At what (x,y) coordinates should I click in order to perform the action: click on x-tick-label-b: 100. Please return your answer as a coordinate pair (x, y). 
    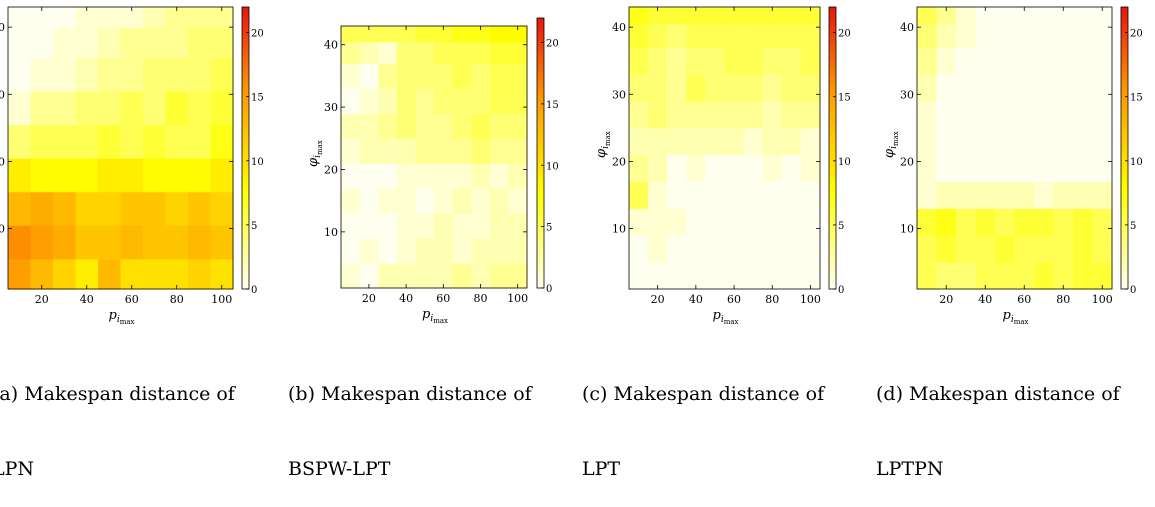
    Looking at the image, I should click on (517, 298).